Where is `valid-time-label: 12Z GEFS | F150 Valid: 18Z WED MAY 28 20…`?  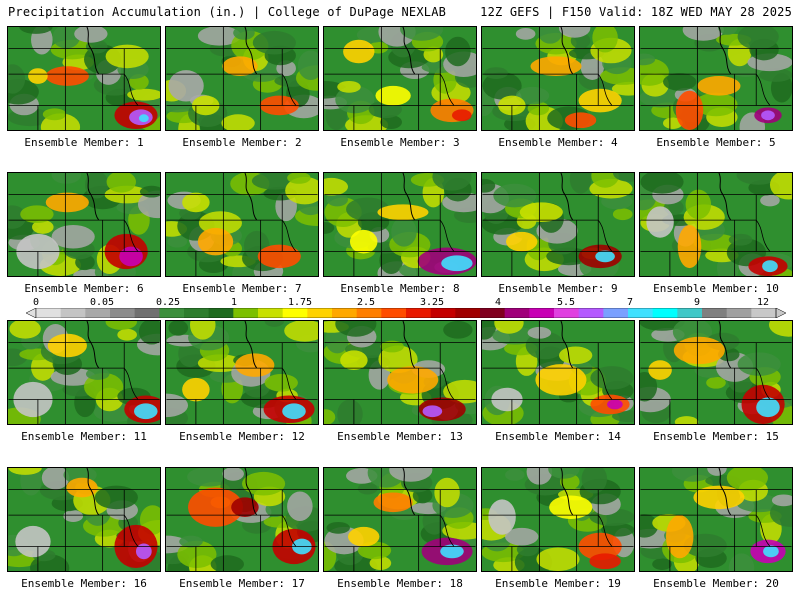
valid-time-label: 12Z GEFS | F150 Valid: 18Z WED MAY 28 20… is located at coordinates (636, 12).